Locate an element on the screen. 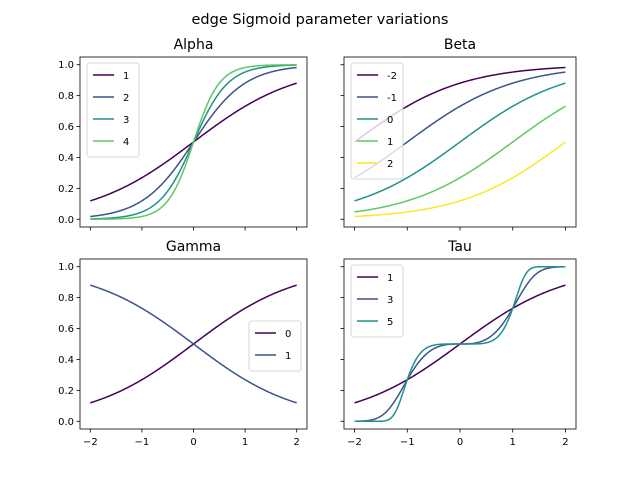  legend: 01 is located at coordinates (275, 346).